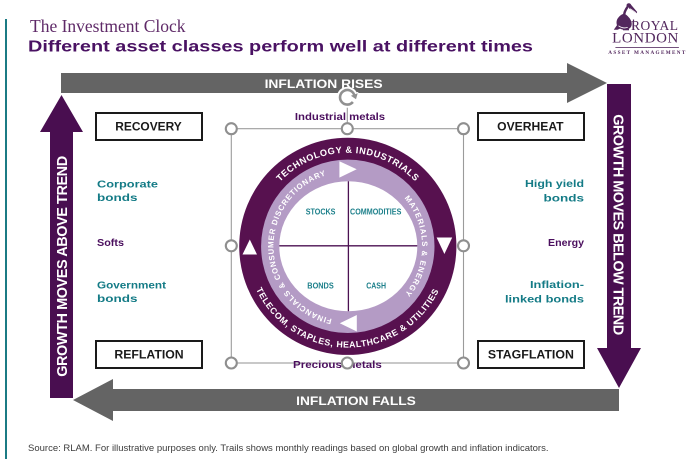 This screenshot has height=465, width=694. Describe the element at coordinates (618, 224) in the screenshot. I see `svg-text: GROWTH MOVES BELOW TREND` at that location.